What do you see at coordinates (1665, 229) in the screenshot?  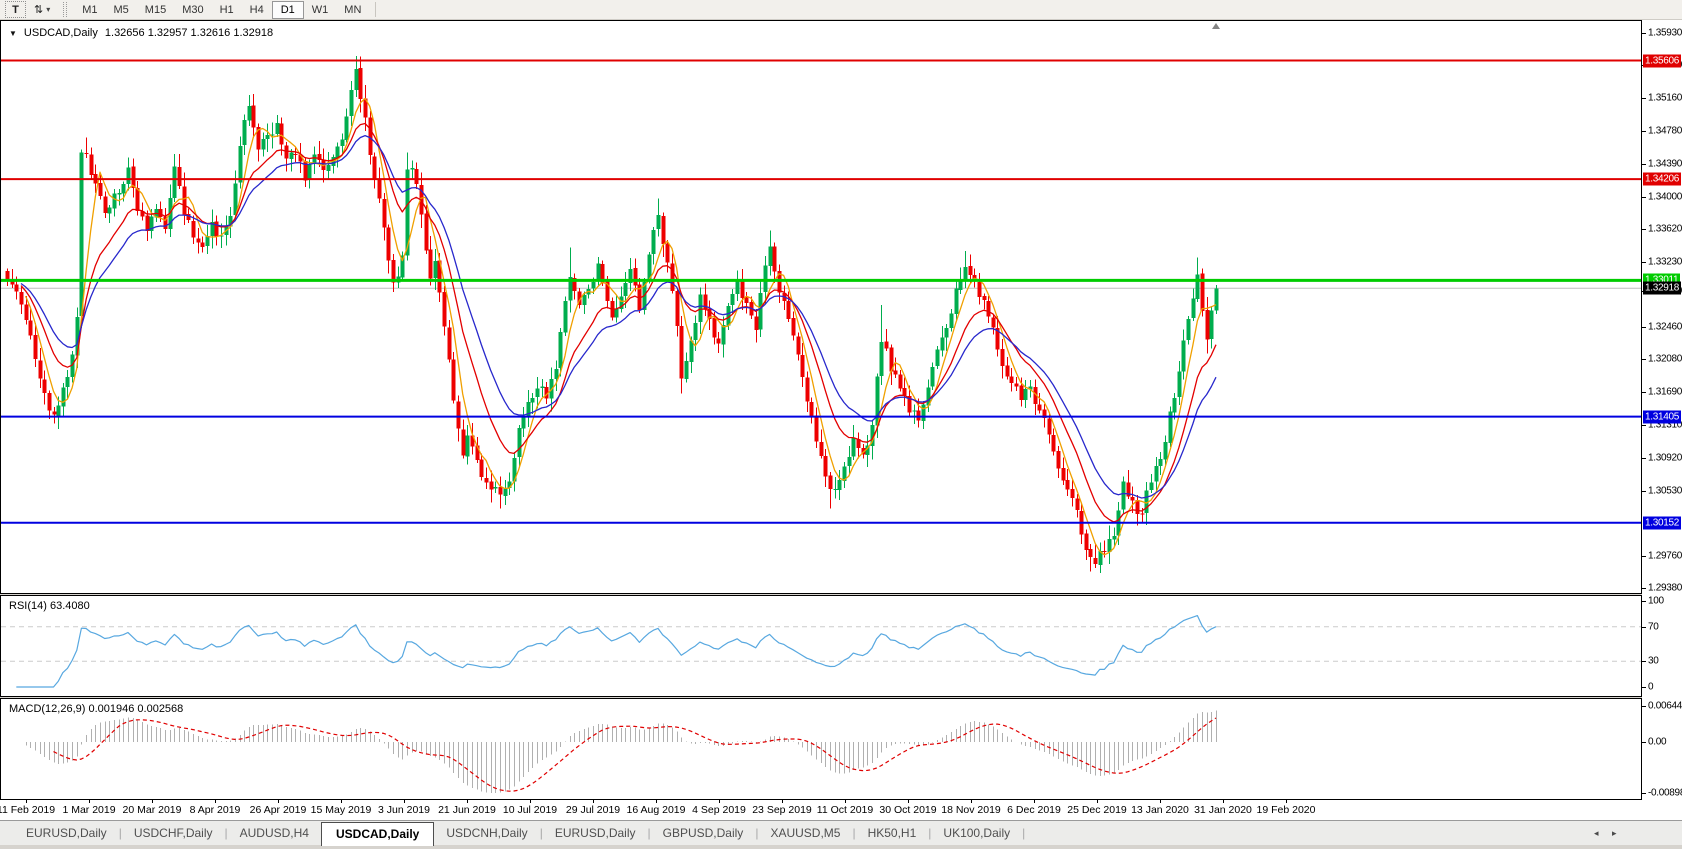 I see `price-axis-label: 1.33620` at bounding box center [1665, 229].